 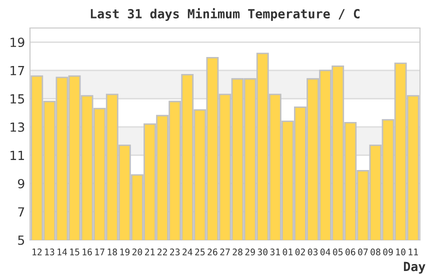 What do you see at coordinates (237, 252) in the screenshot?
I see `x-tick-label: 28` at bounding box center [237, 252].